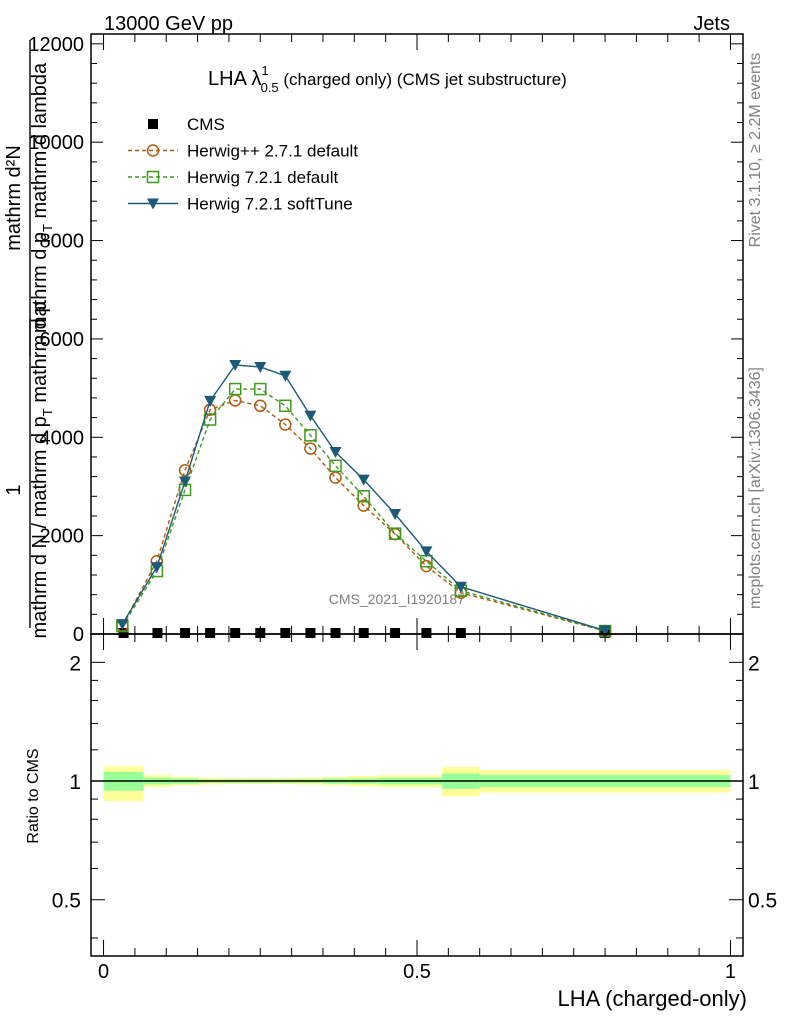 This screenshot has width=786, height=1024. What do you see at coordinates (168, 24) in the screenshot?
I see `header-left: 13000 GeV pp` at bounding box center [168, 24].